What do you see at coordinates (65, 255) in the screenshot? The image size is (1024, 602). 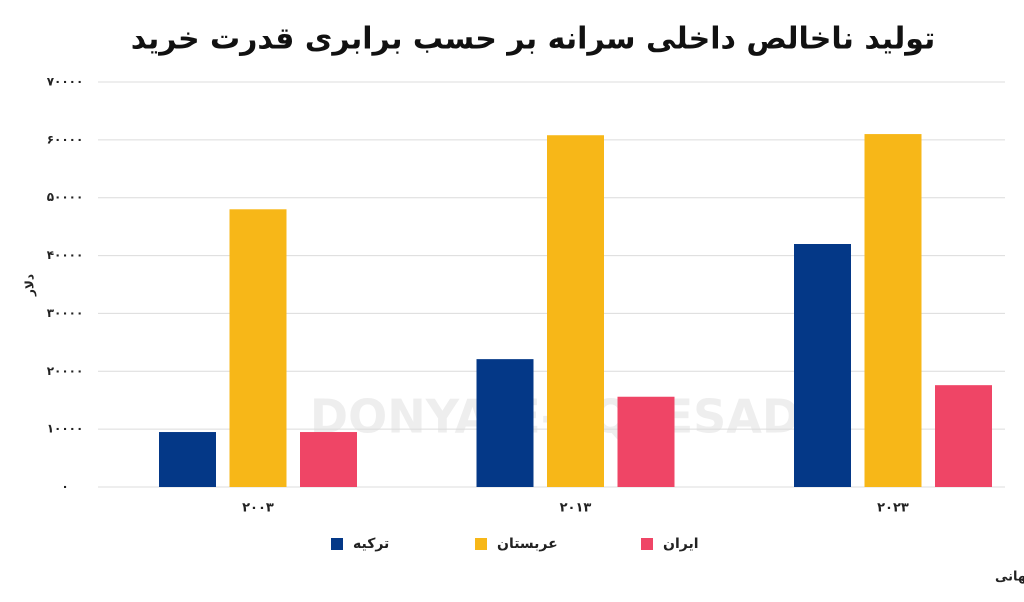 I see `y-tick-label: ۴۰۰۰۰` at bounding box center [65, 255].